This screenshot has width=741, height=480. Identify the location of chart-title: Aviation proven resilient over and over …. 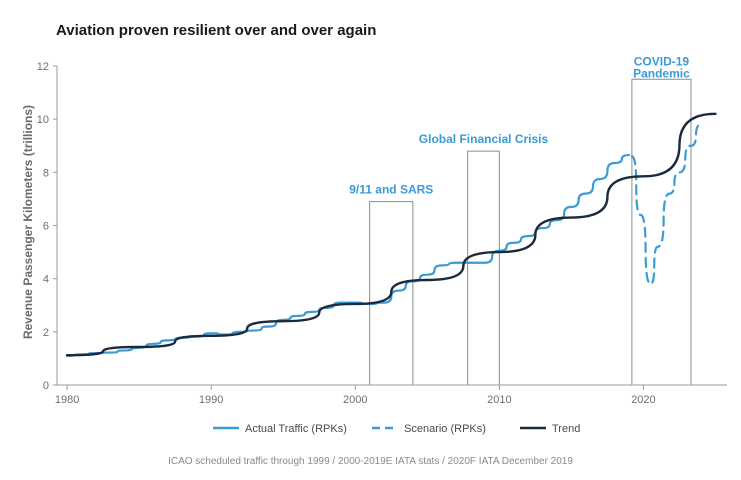
(216, 30).